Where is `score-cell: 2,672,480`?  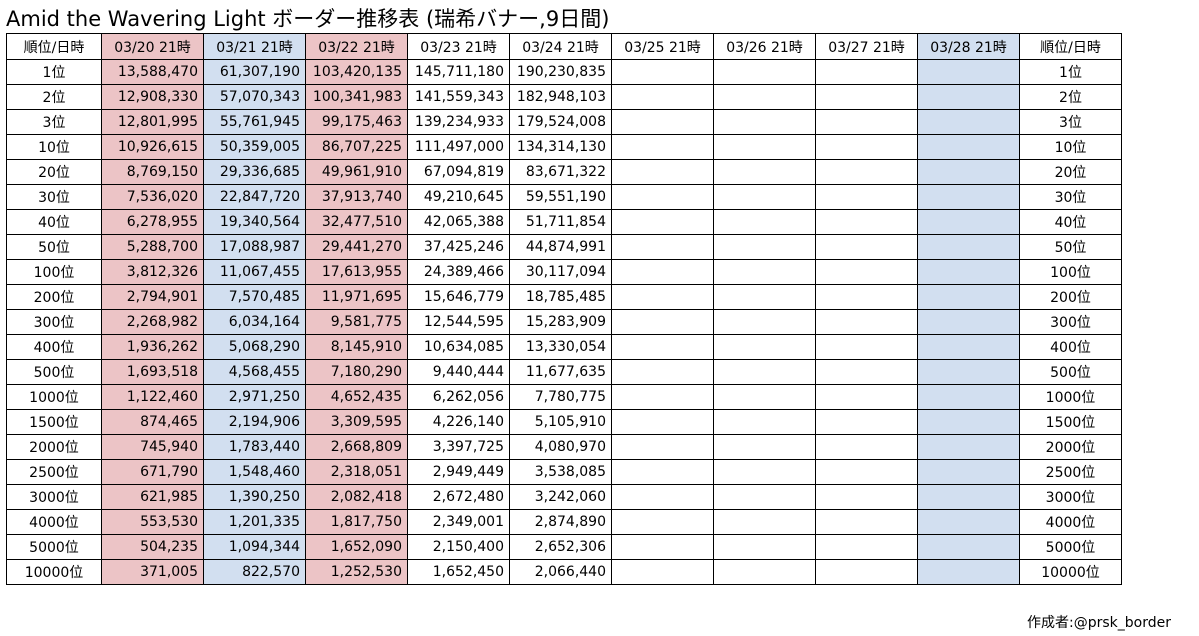
score-cell: 2,672,480 is located at coordinates (458, 497).